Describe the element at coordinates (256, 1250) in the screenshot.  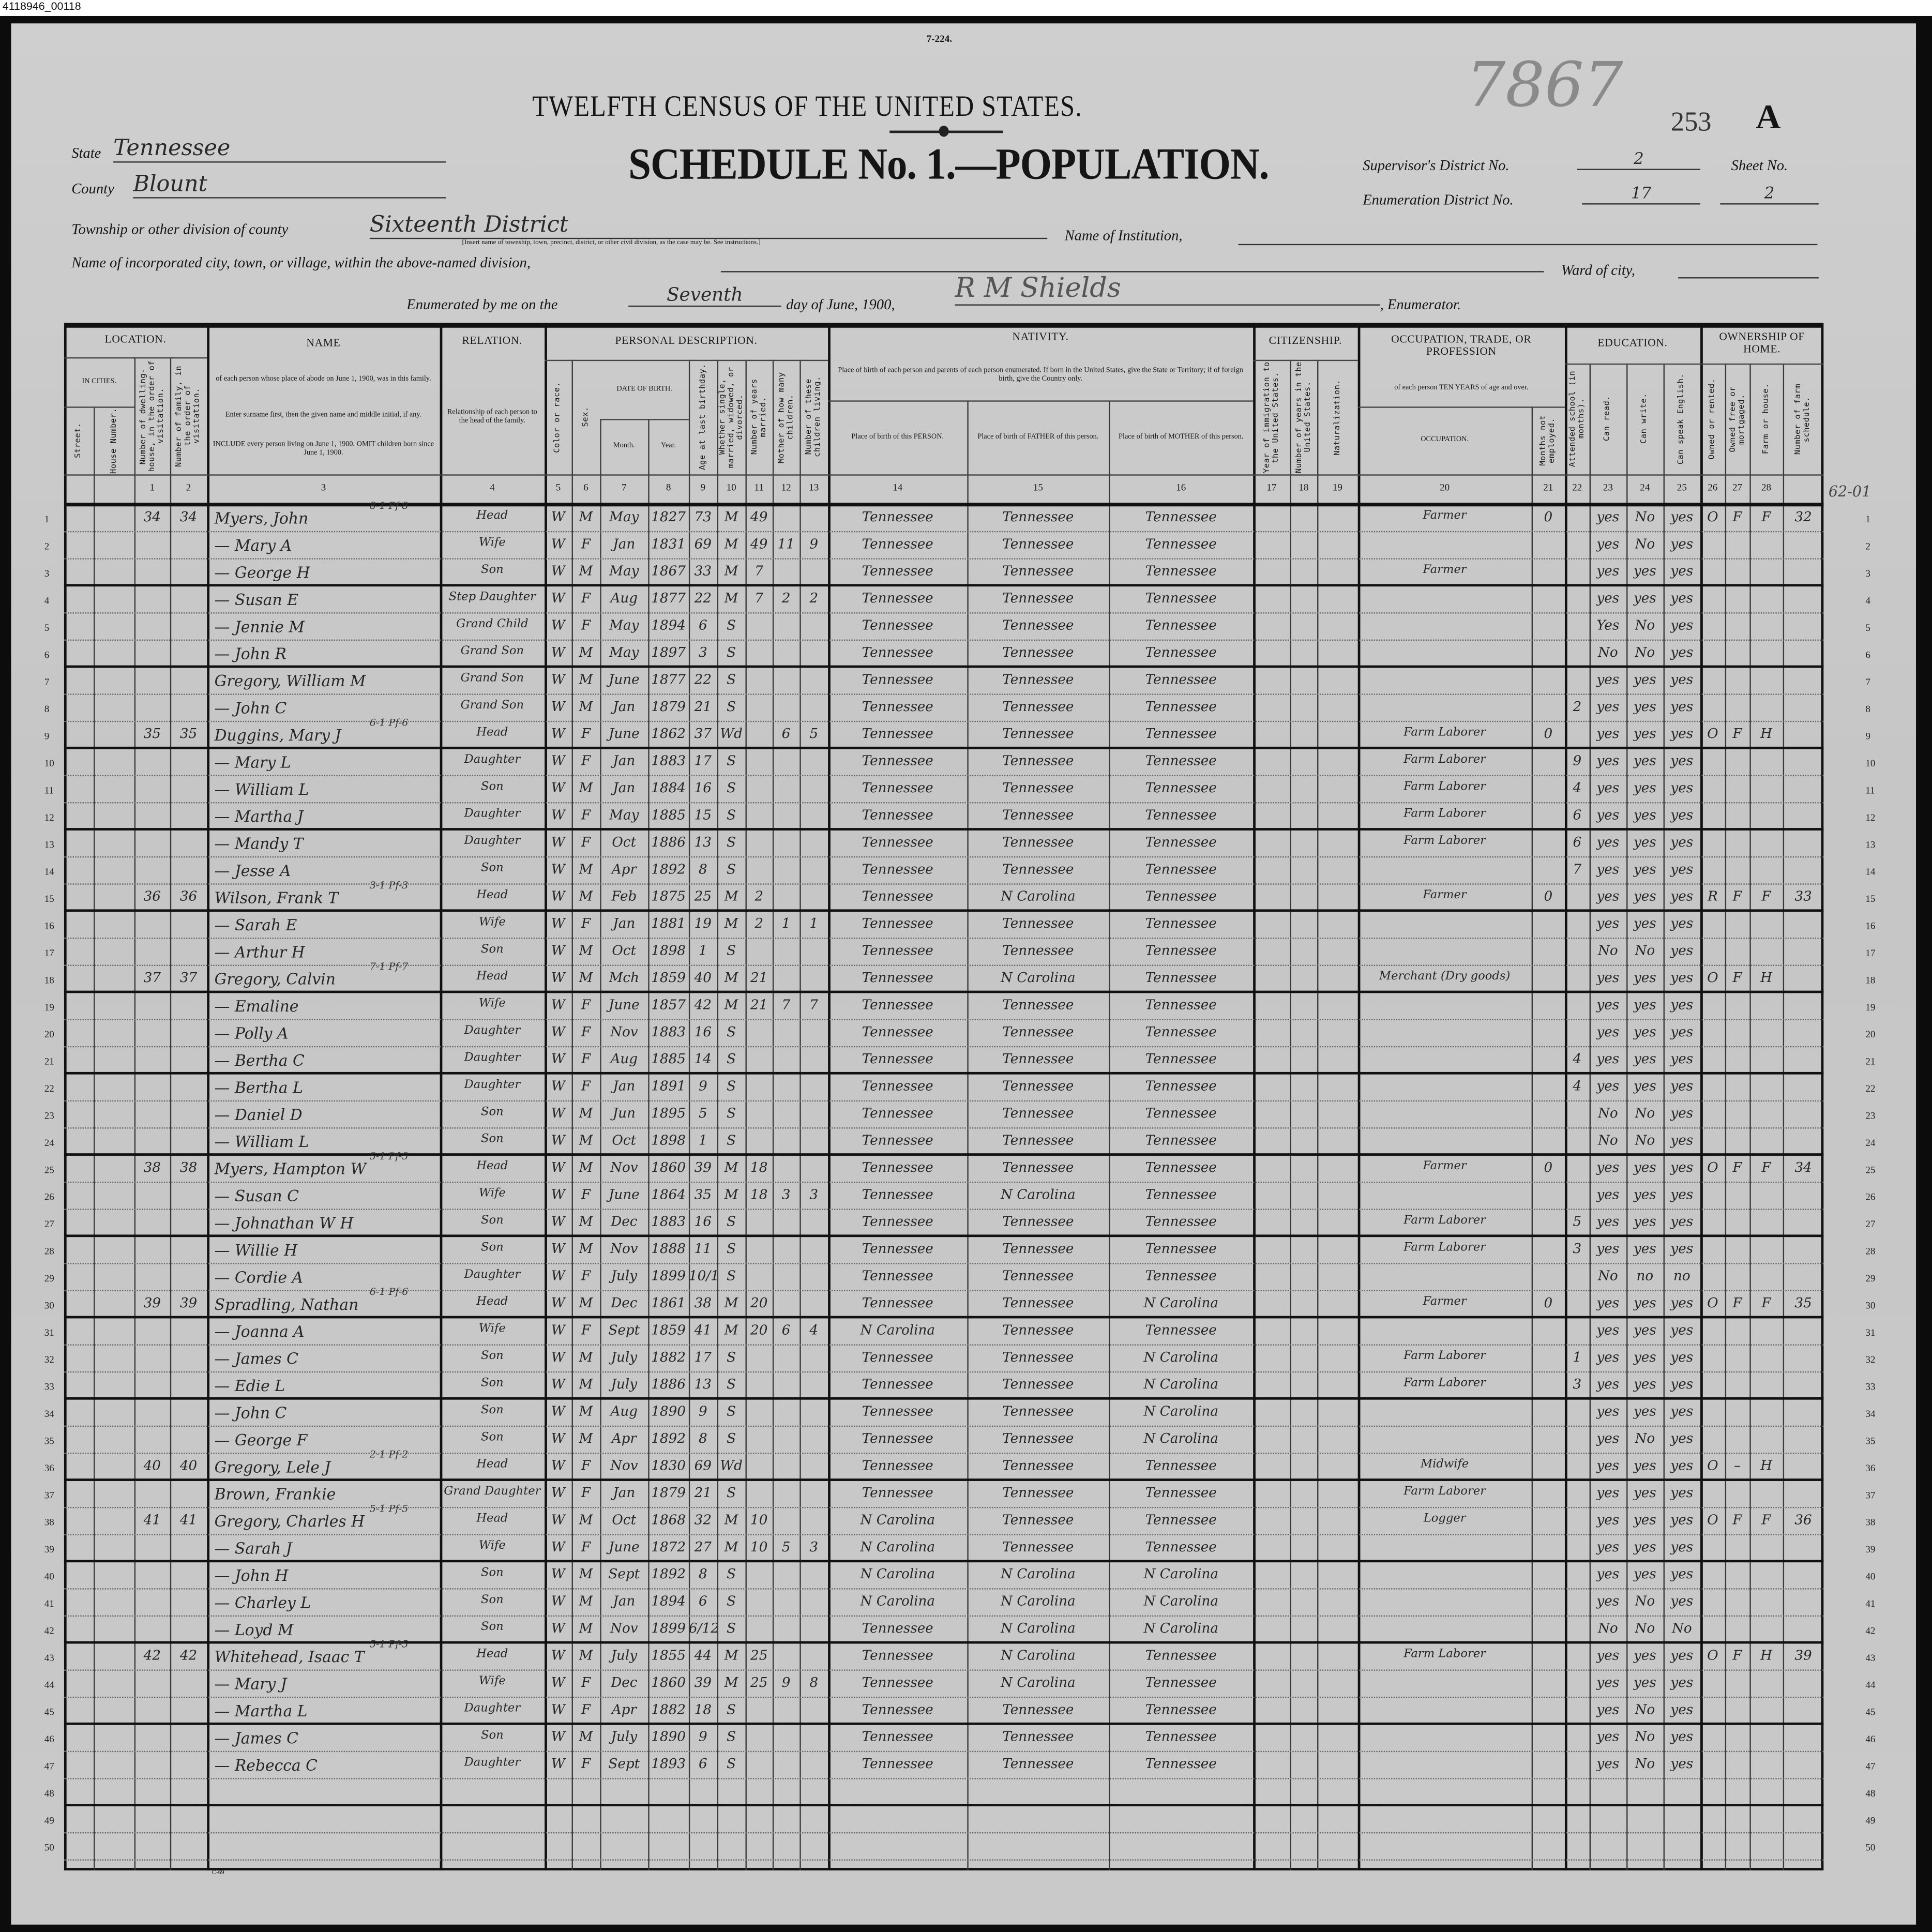
I see `cell-name: — Willie H` at that location.